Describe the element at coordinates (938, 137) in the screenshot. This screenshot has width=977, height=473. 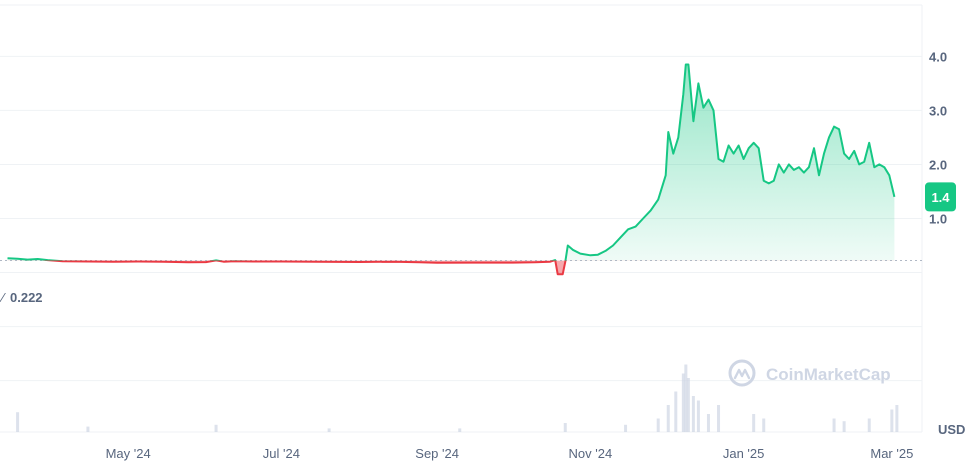
I see `y-axis: 1.0 2.0 3.0 4.0` at that location.